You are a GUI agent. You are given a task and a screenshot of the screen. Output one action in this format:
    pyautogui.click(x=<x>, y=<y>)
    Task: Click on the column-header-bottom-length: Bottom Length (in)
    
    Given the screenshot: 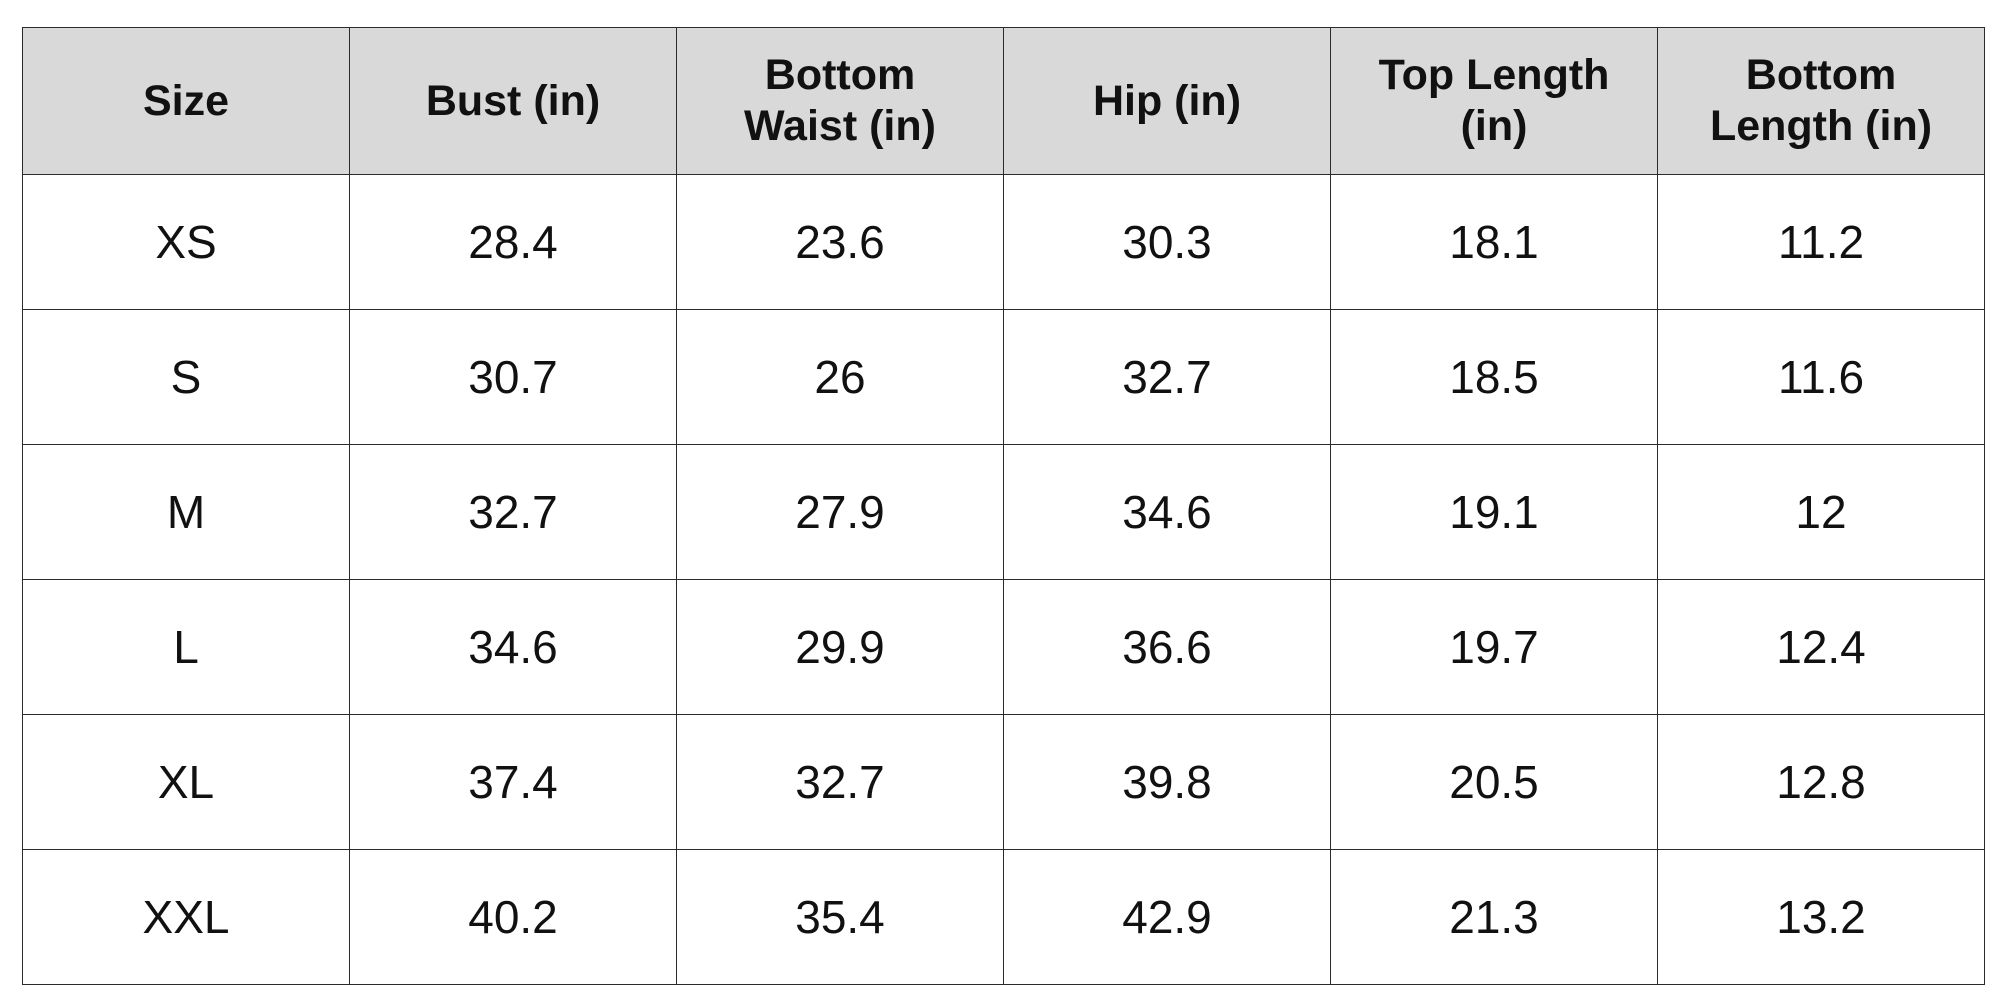 What is the action you would take?
    pyautogui.click(x=1821, y=101)
    